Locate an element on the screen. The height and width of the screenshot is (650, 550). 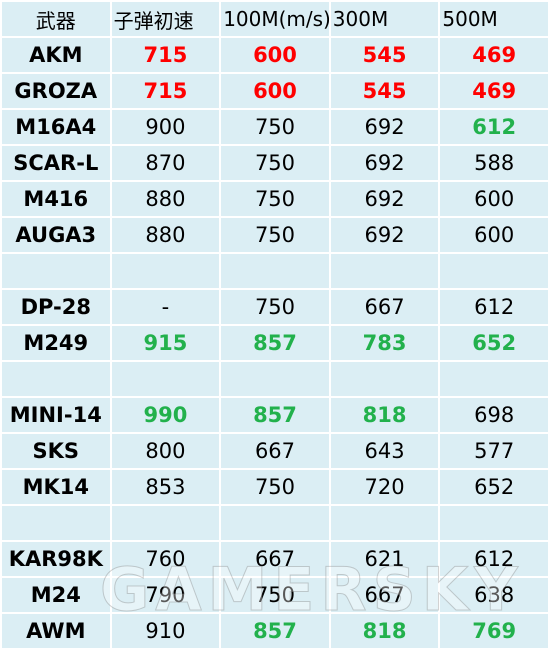
data-row: M416 880 750 692 600 is located at coordinates (275, 199).